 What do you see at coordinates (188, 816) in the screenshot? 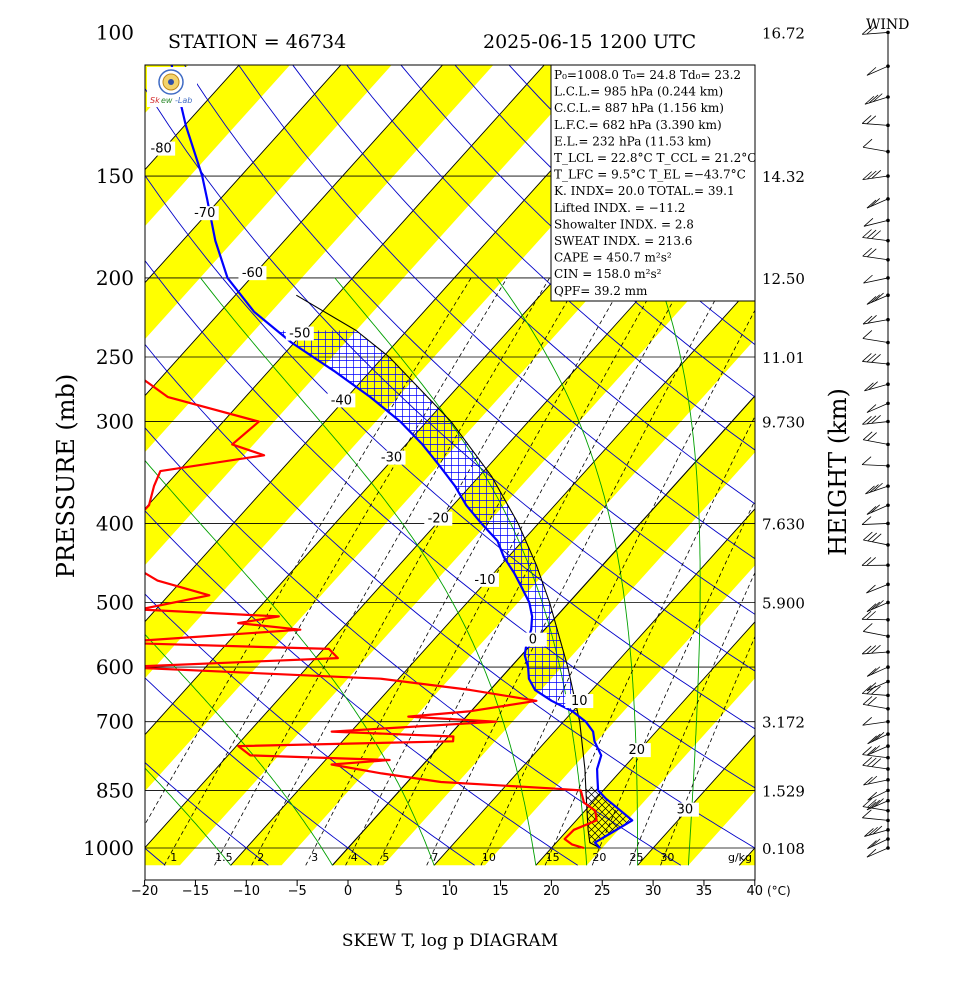
I see `moist-adiabat-line` at bounding box center [188, 816].